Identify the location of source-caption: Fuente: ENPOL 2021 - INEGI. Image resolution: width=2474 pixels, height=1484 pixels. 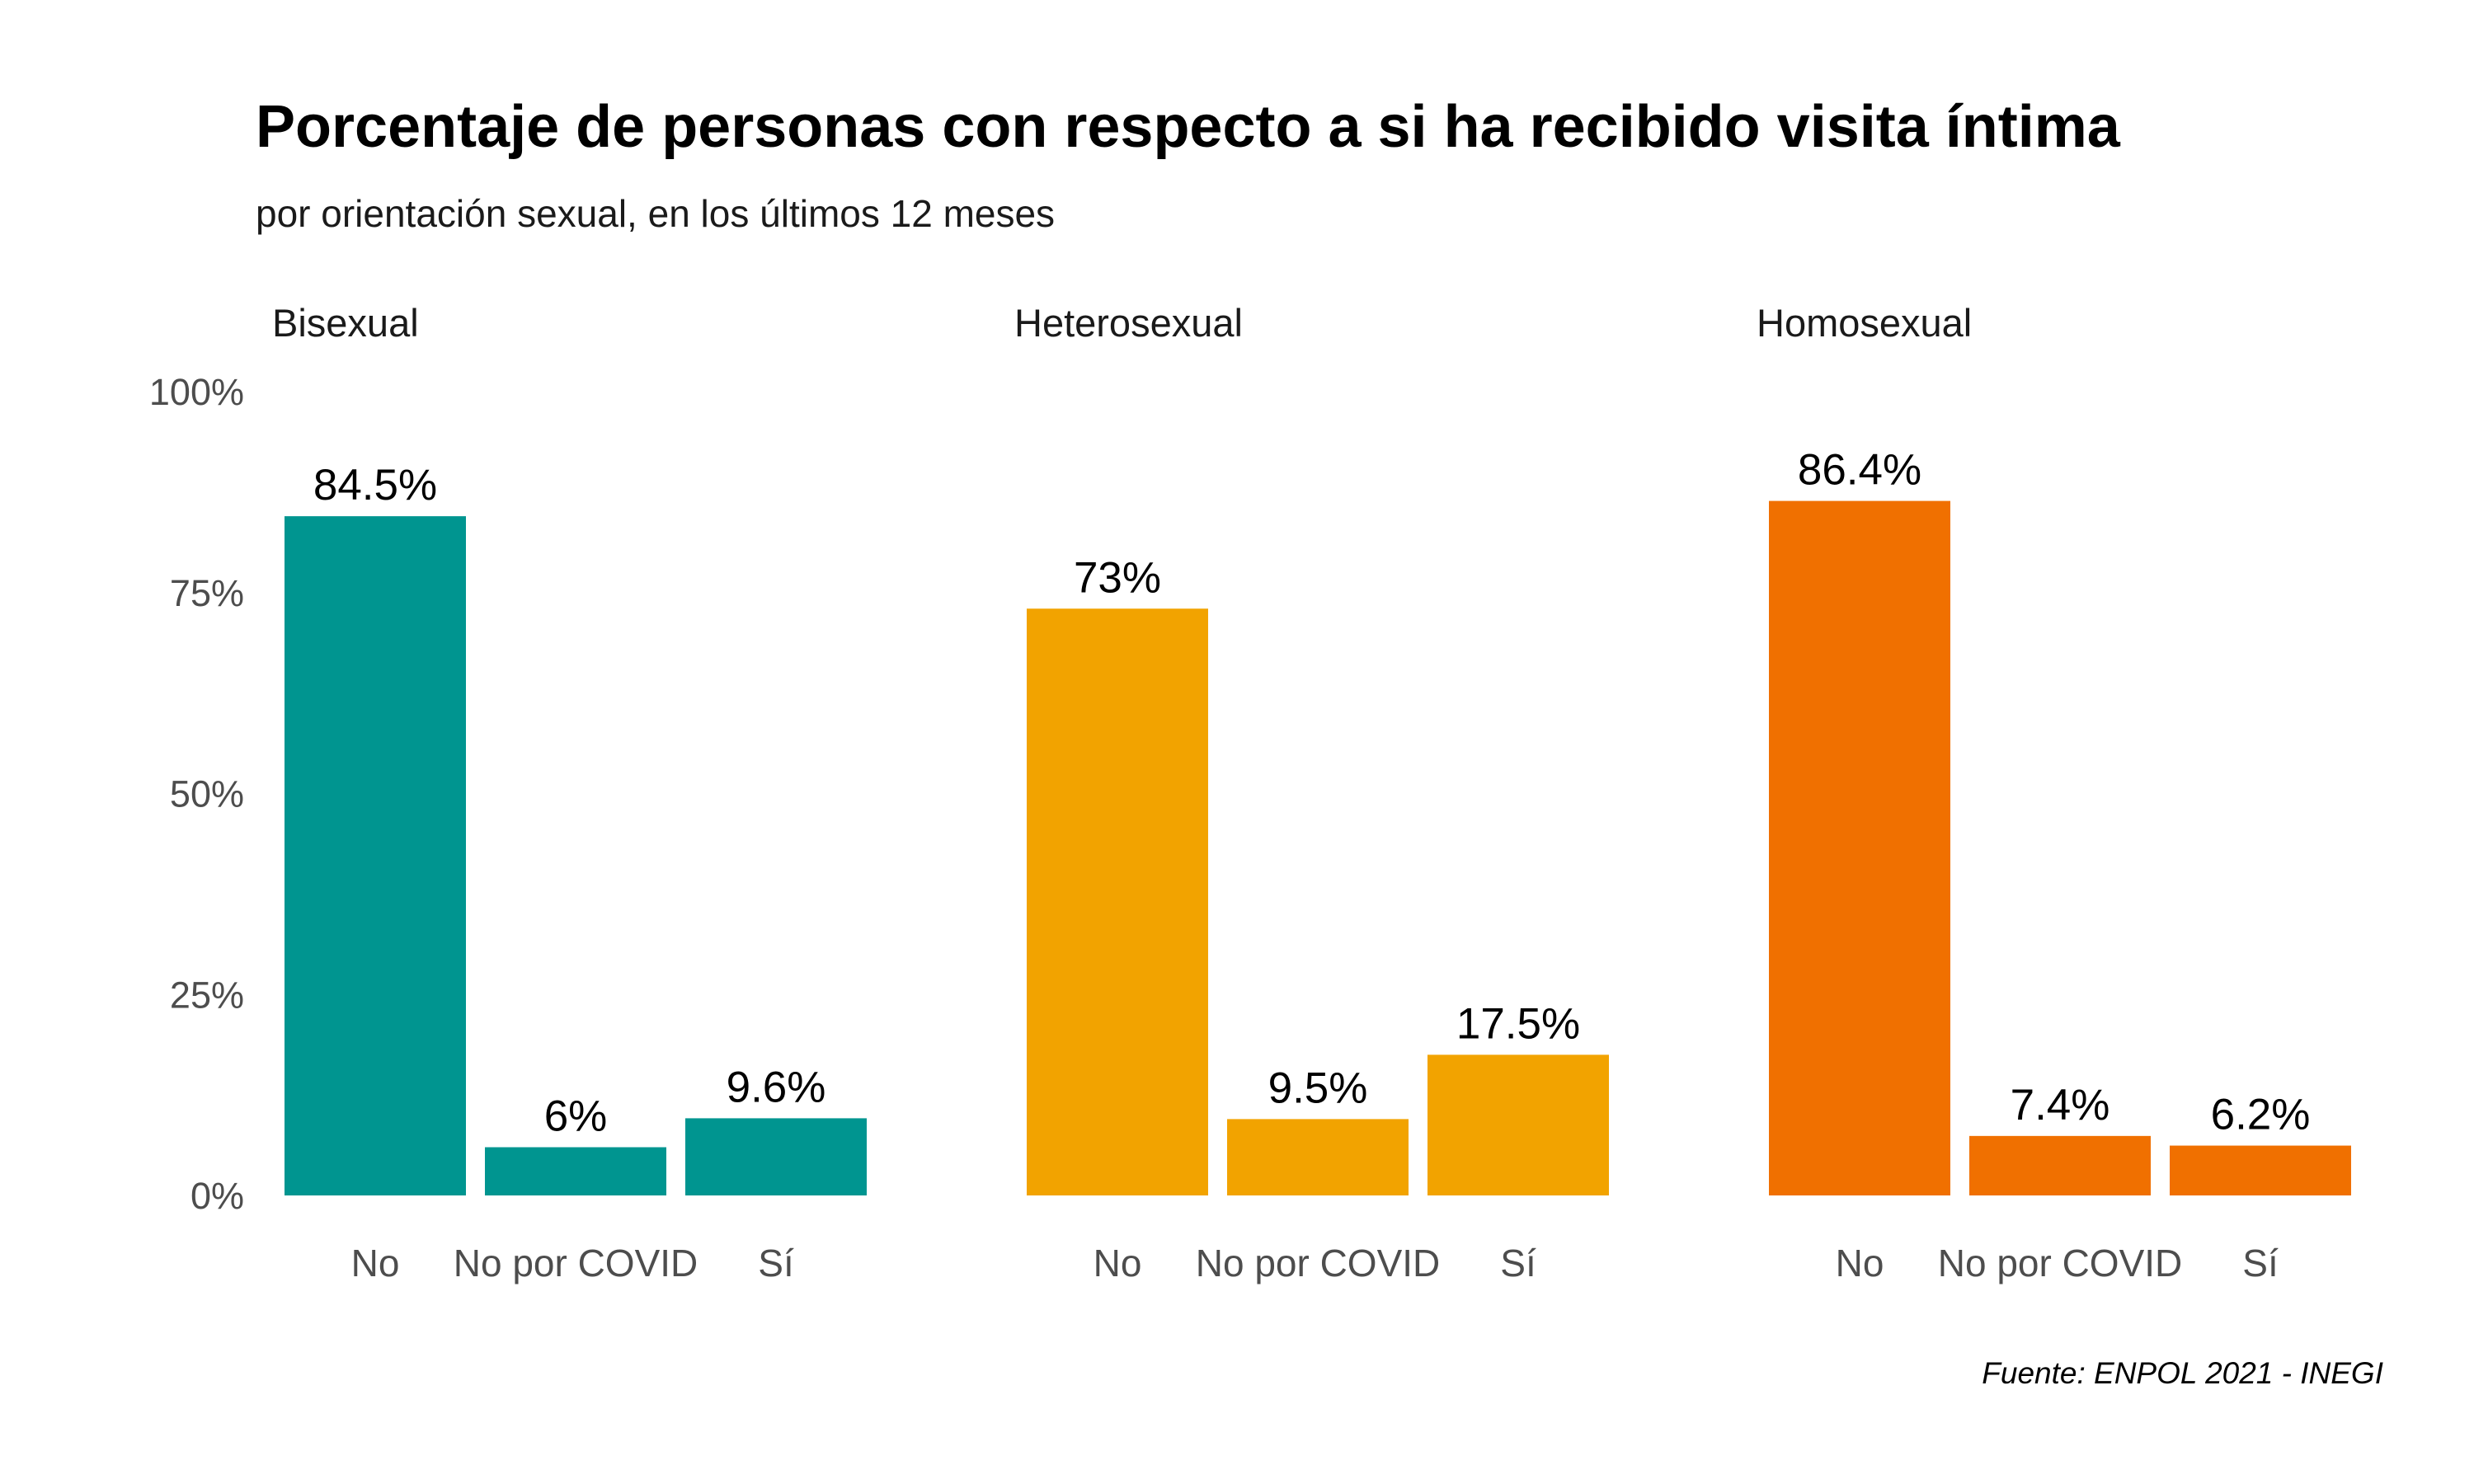
(2182, 1373).